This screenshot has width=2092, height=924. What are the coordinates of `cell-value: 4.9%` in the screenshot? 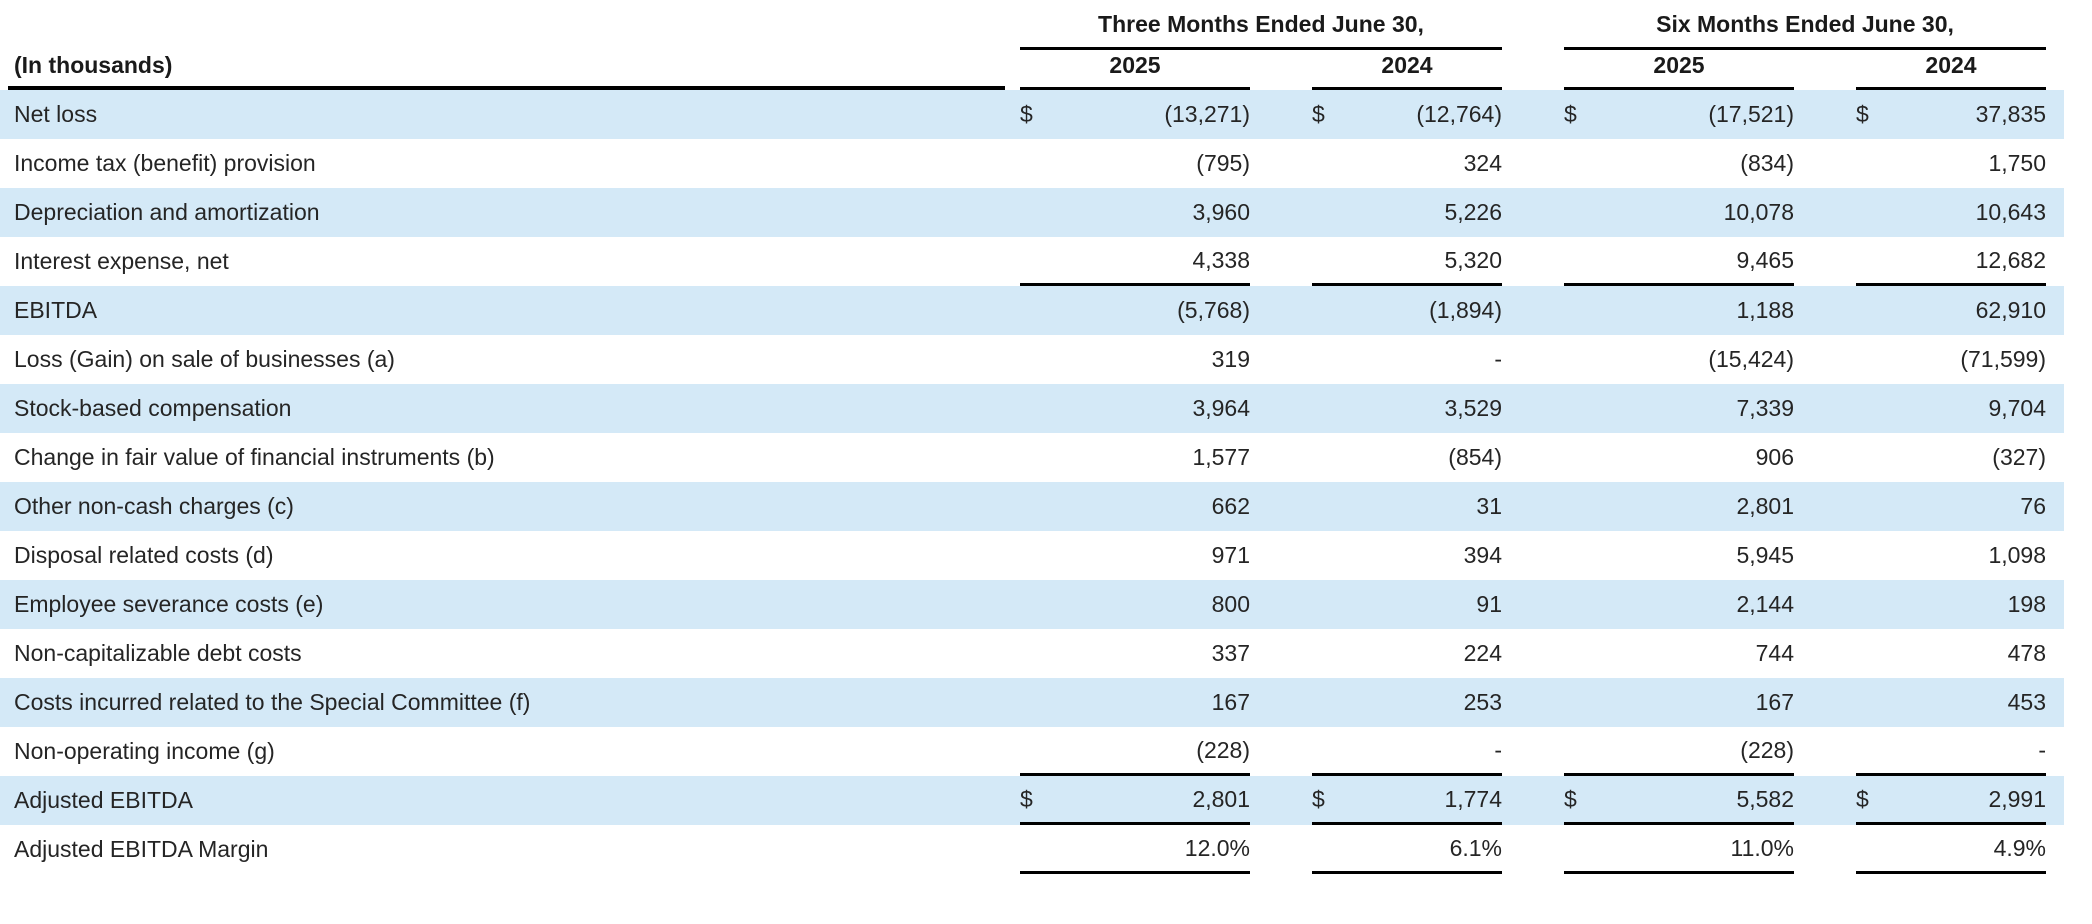 It's located at (2019, 847).